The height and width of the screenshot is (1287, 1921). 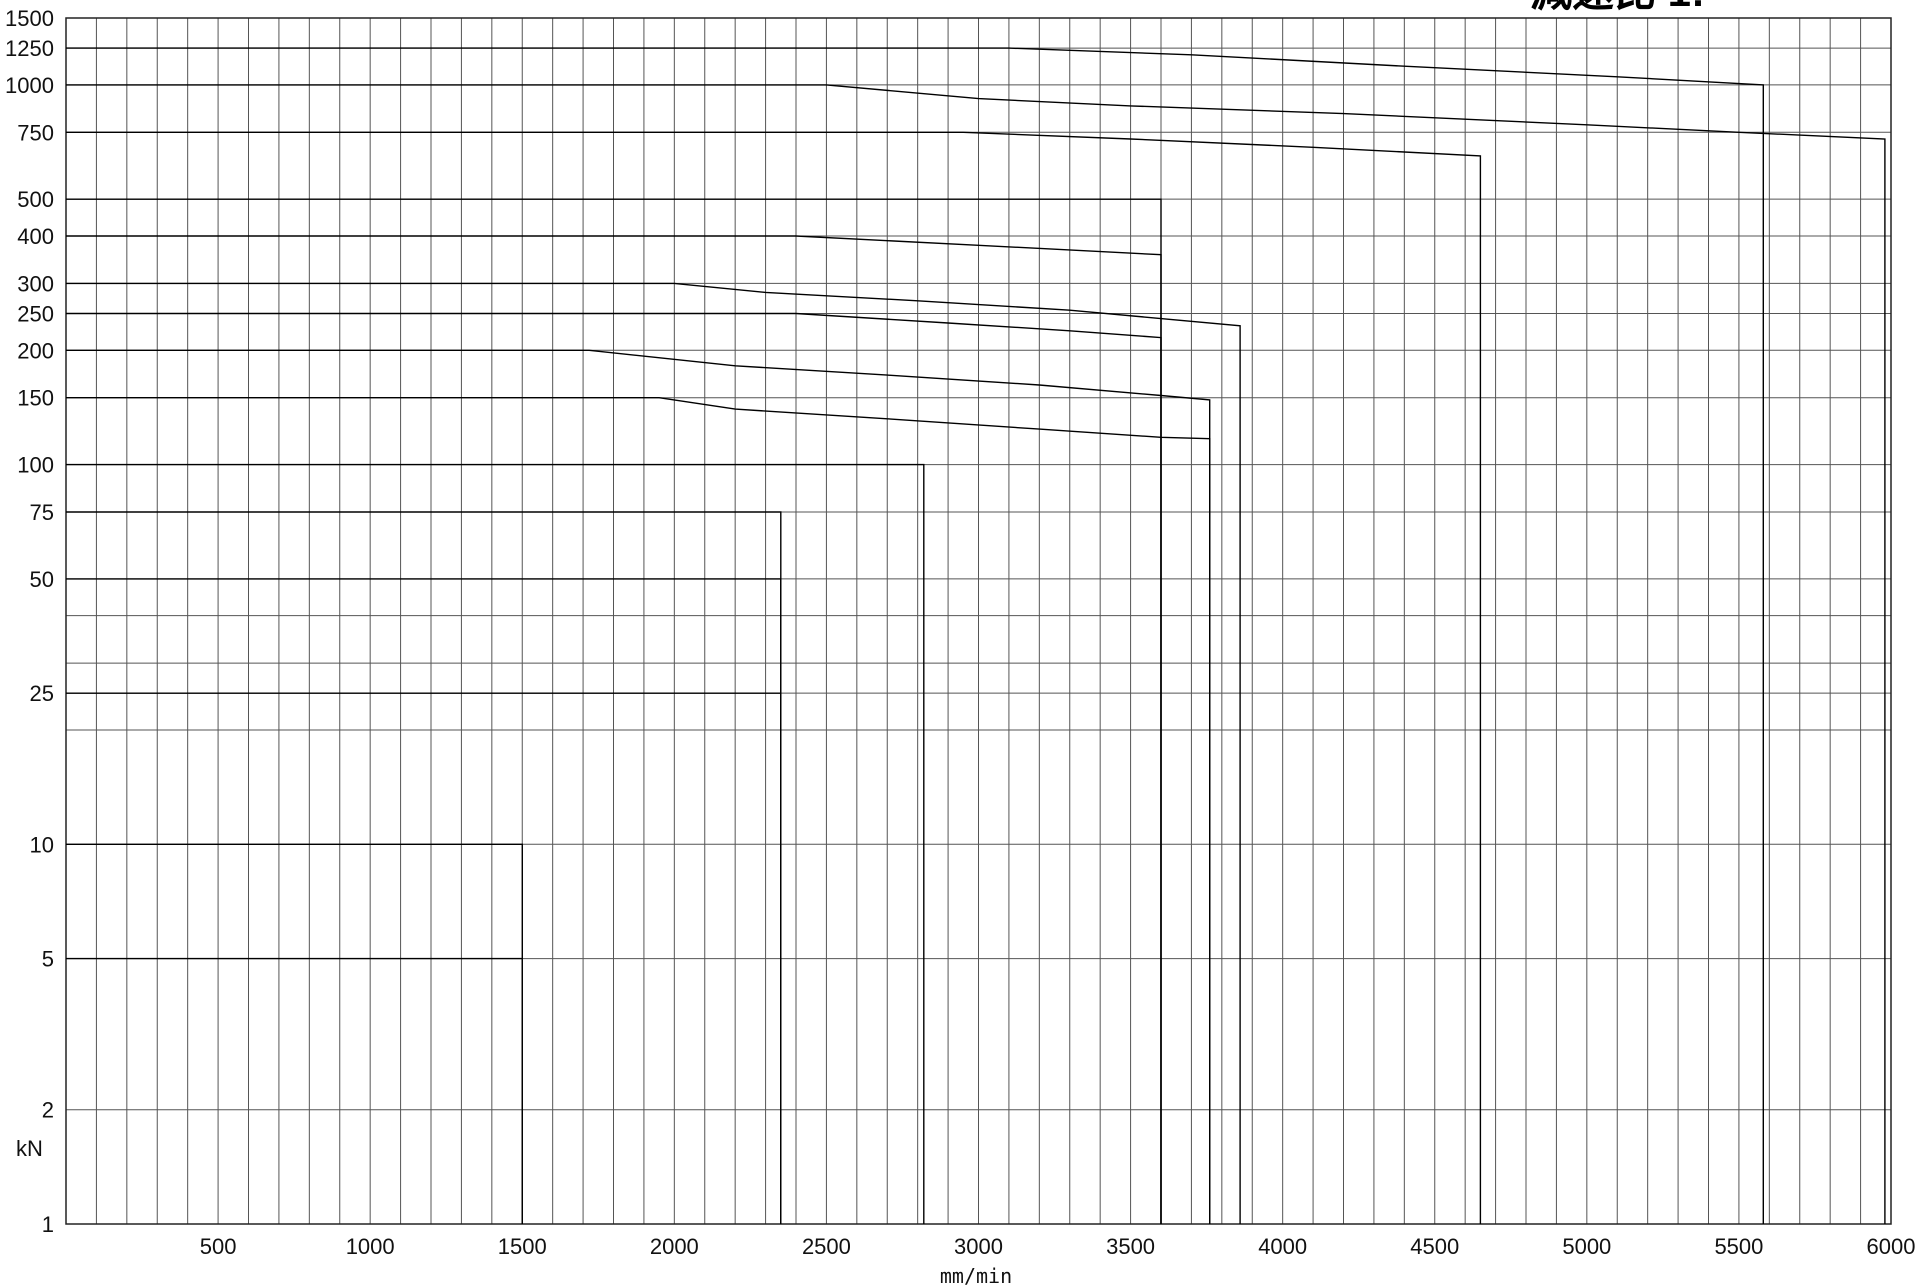 I want to click on y-tick-label: 10, so click(x=42, y=844).